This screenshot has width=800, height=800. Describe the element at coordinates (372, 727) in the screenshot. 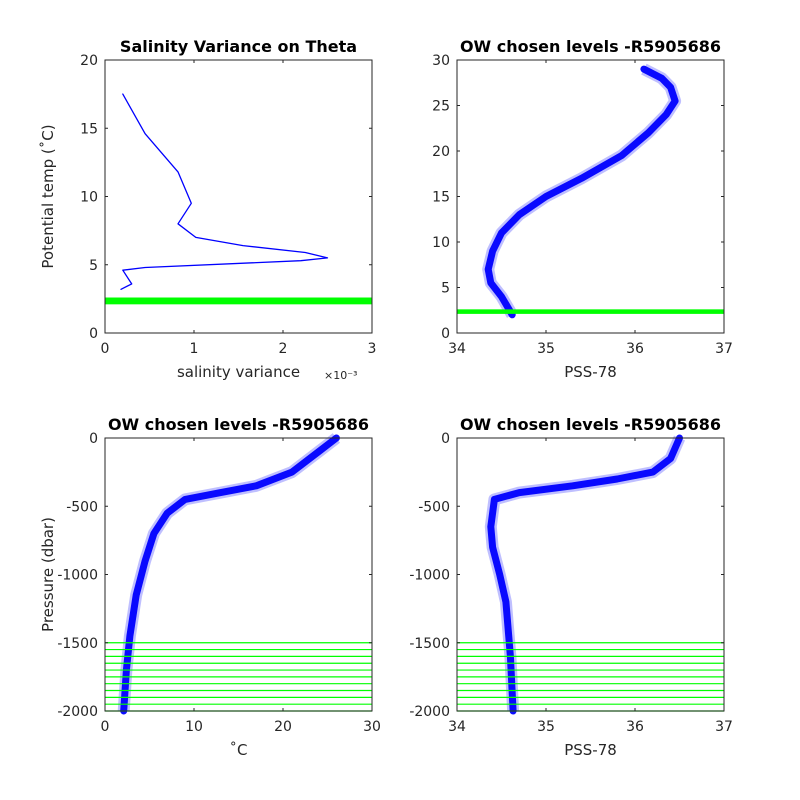

I see `x-tick-label: 30` at that location.